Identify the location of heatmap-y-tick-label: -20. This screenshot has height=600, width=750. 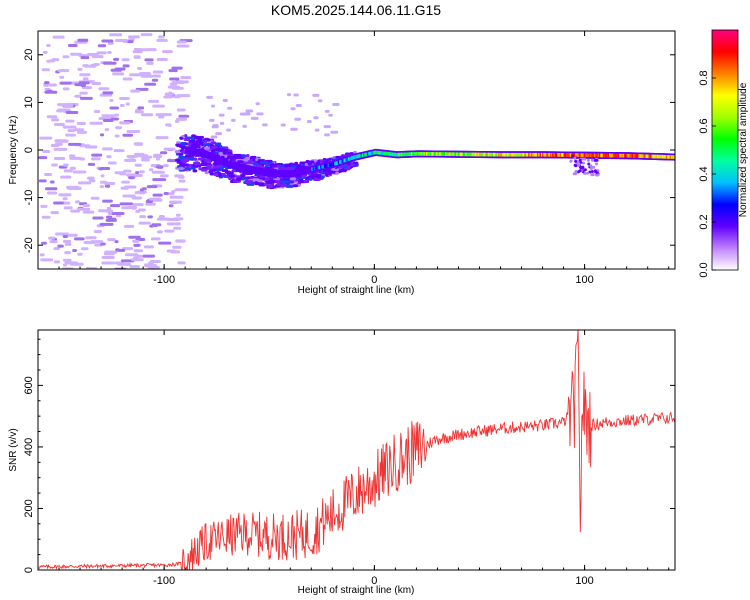
(29, 245).